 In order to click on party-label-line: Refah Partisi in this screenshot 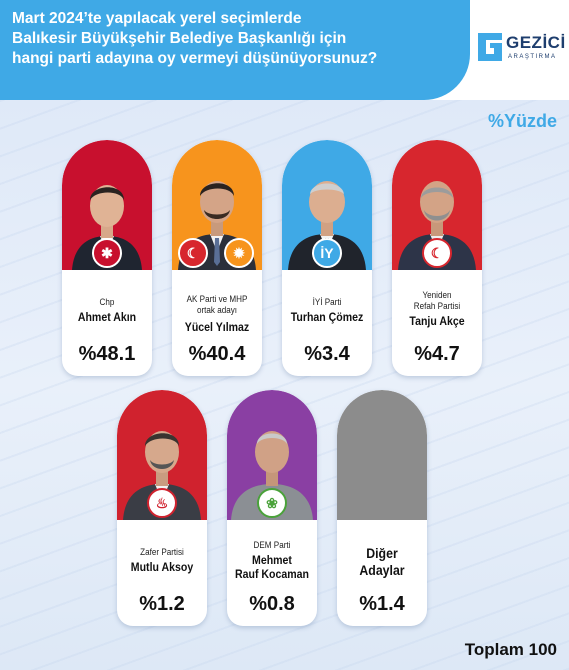, I will do `click(437, 306)`.